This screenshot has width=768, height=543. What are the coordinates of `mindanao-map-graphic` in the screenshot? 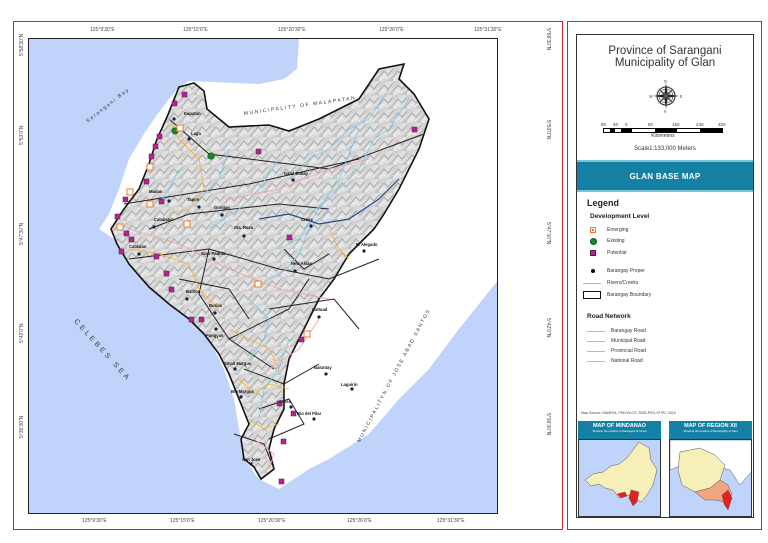 It's located at (621, 474).